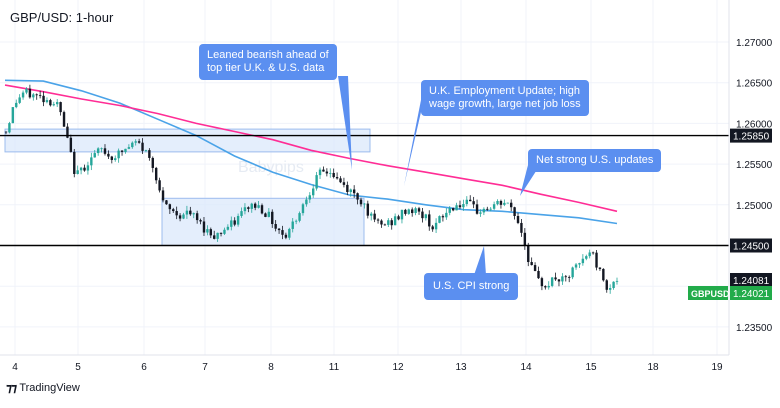  What do you see at coordinates (11, 388) in the screenshot?
I see `tradingview-logo-icon: ⁊⁊` at bounding box center [11, 388].